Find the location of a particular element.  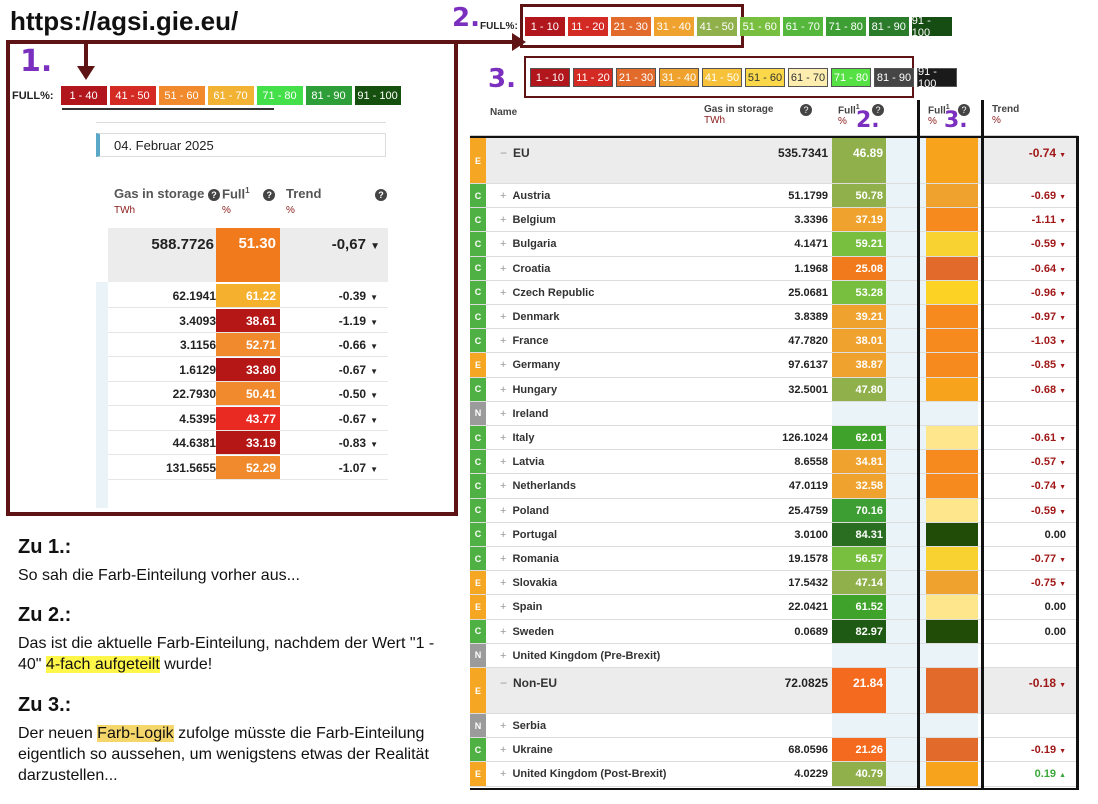

trend-value: 0.00 is located at coordinates (1055, 631).